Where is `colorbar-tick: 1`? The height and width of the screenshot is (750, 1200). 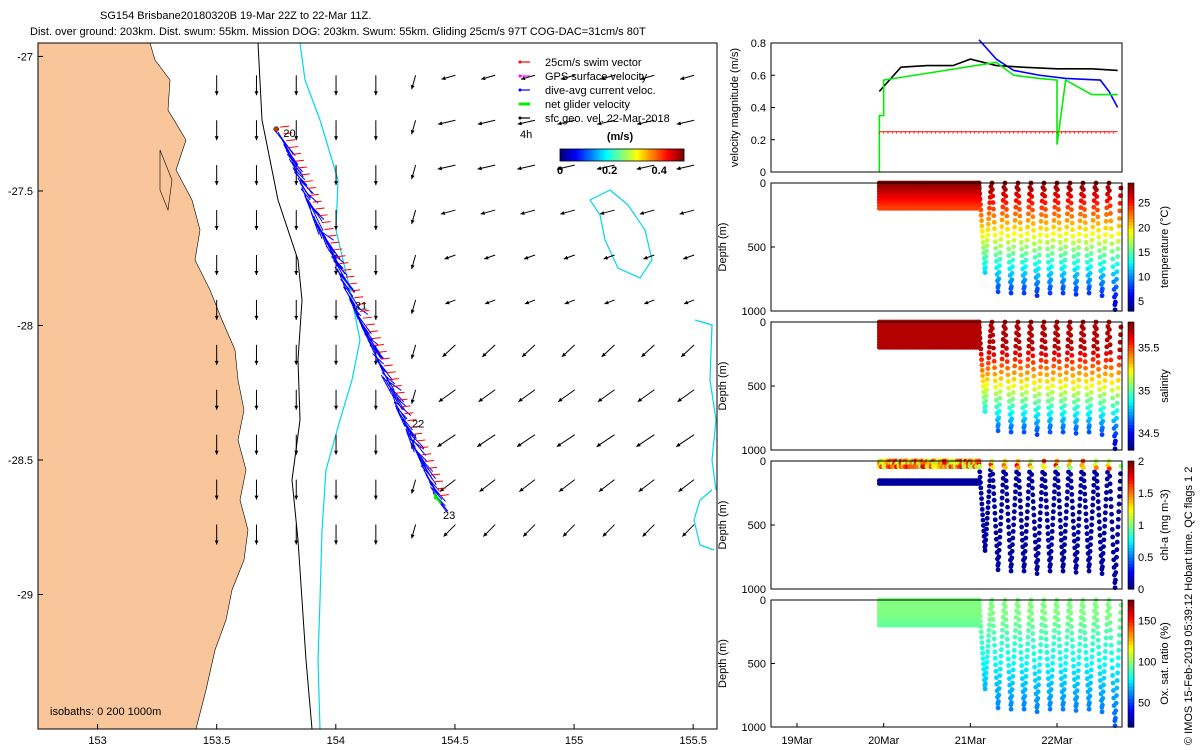 colorbar-tick: 1 is located at coordinates (1141, 526).